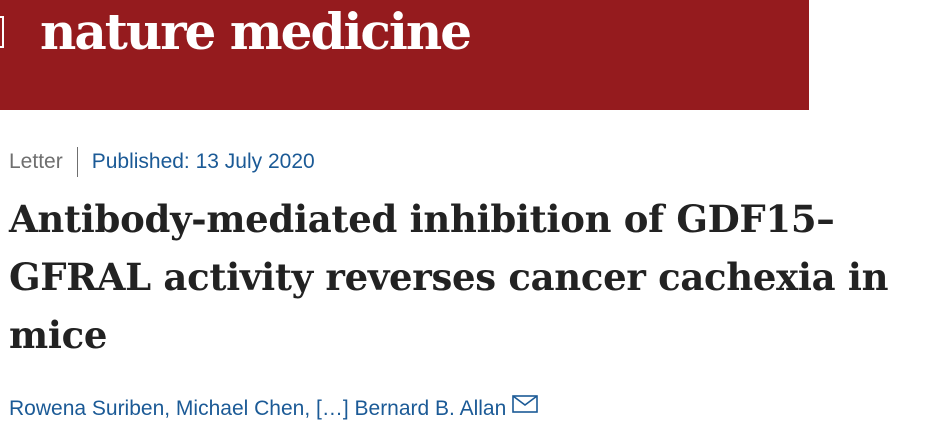  I want to click on published-date: Published: 13 July 2020, so click(203, 161).